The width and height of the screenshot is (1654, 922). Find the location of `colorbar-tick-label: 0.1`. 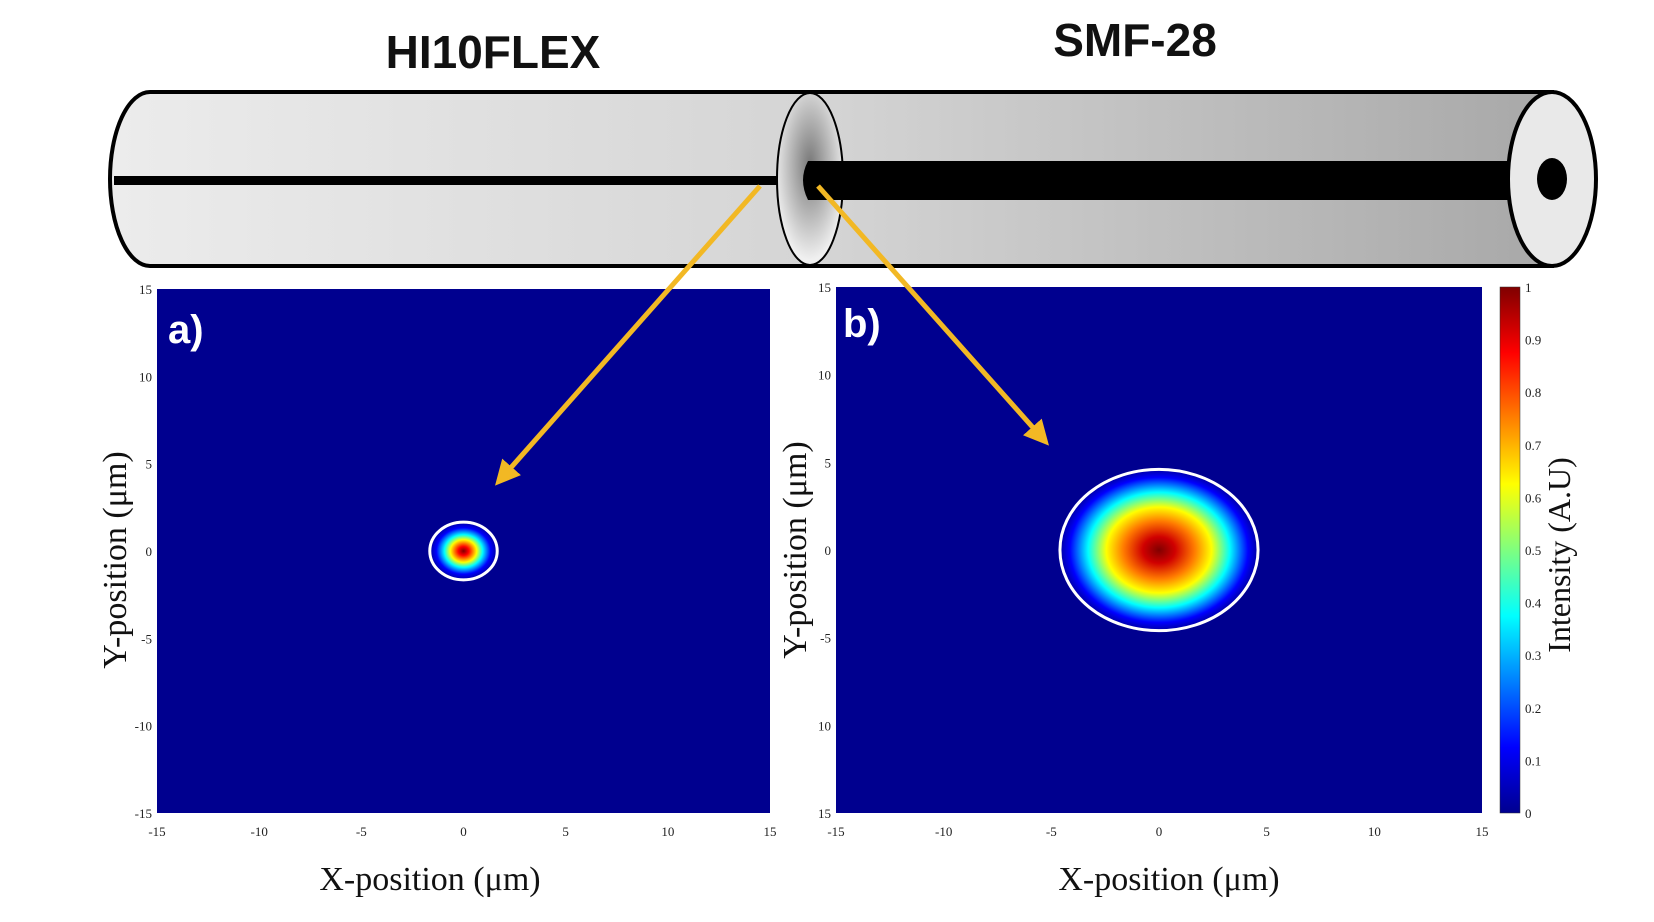

colorbar-tick-label: 0.1 is located at coordinates (1533, 760).